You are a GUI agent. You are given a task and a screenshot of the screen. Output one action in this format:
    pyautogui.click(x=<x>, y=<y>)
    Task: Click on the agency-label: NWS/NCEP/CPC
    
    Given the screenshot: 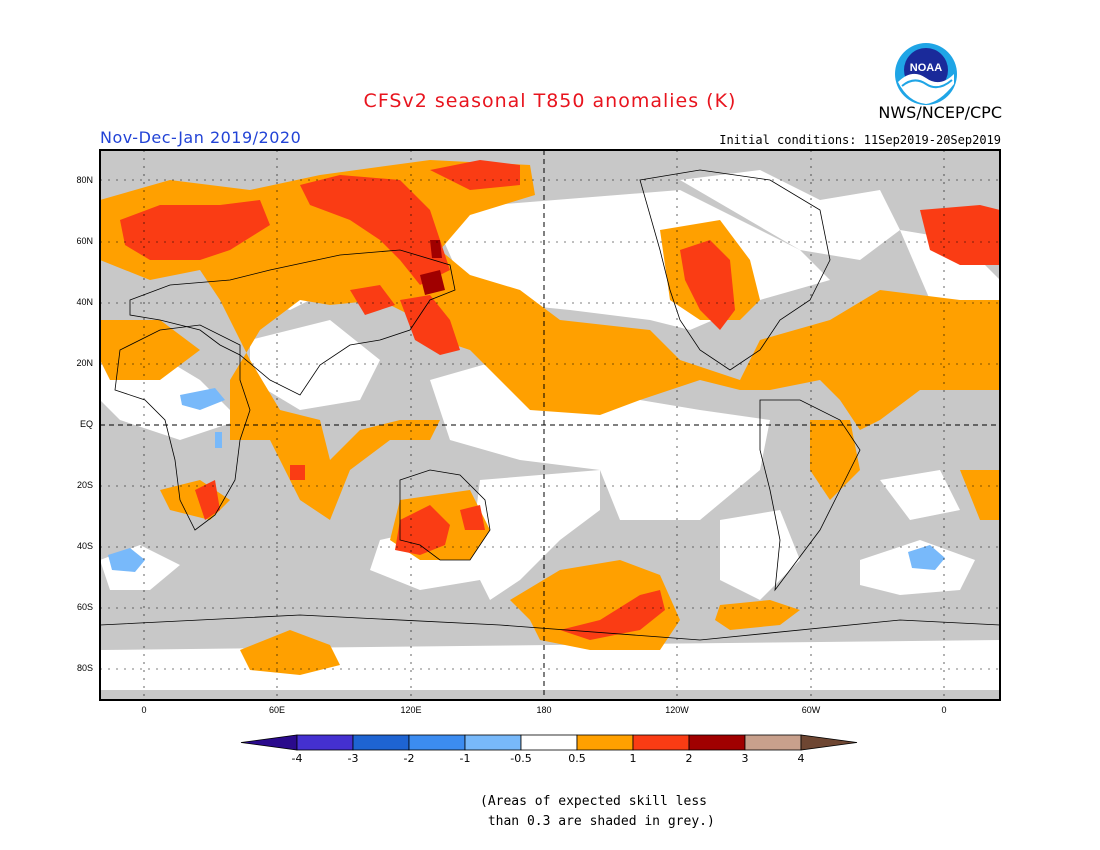 What is the action you would take?
    pyautogui.click(x=940, y=112)
    